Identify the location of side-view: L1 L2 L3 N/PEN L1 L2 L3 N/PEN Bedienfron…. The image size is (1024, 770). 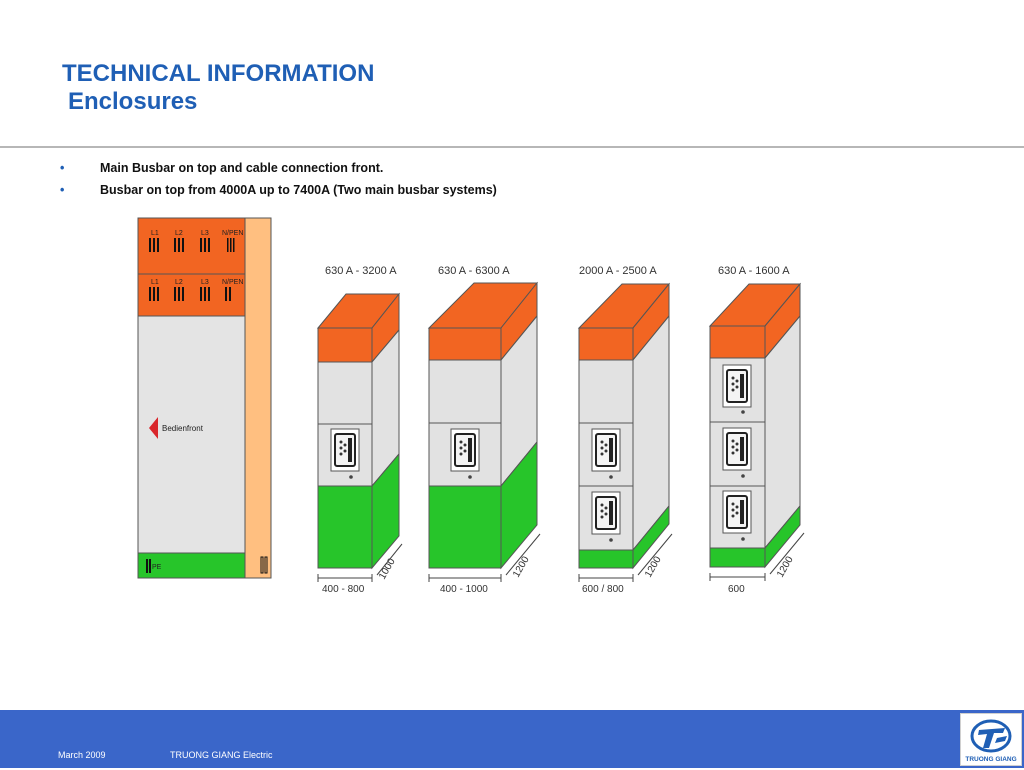
(204, 398).